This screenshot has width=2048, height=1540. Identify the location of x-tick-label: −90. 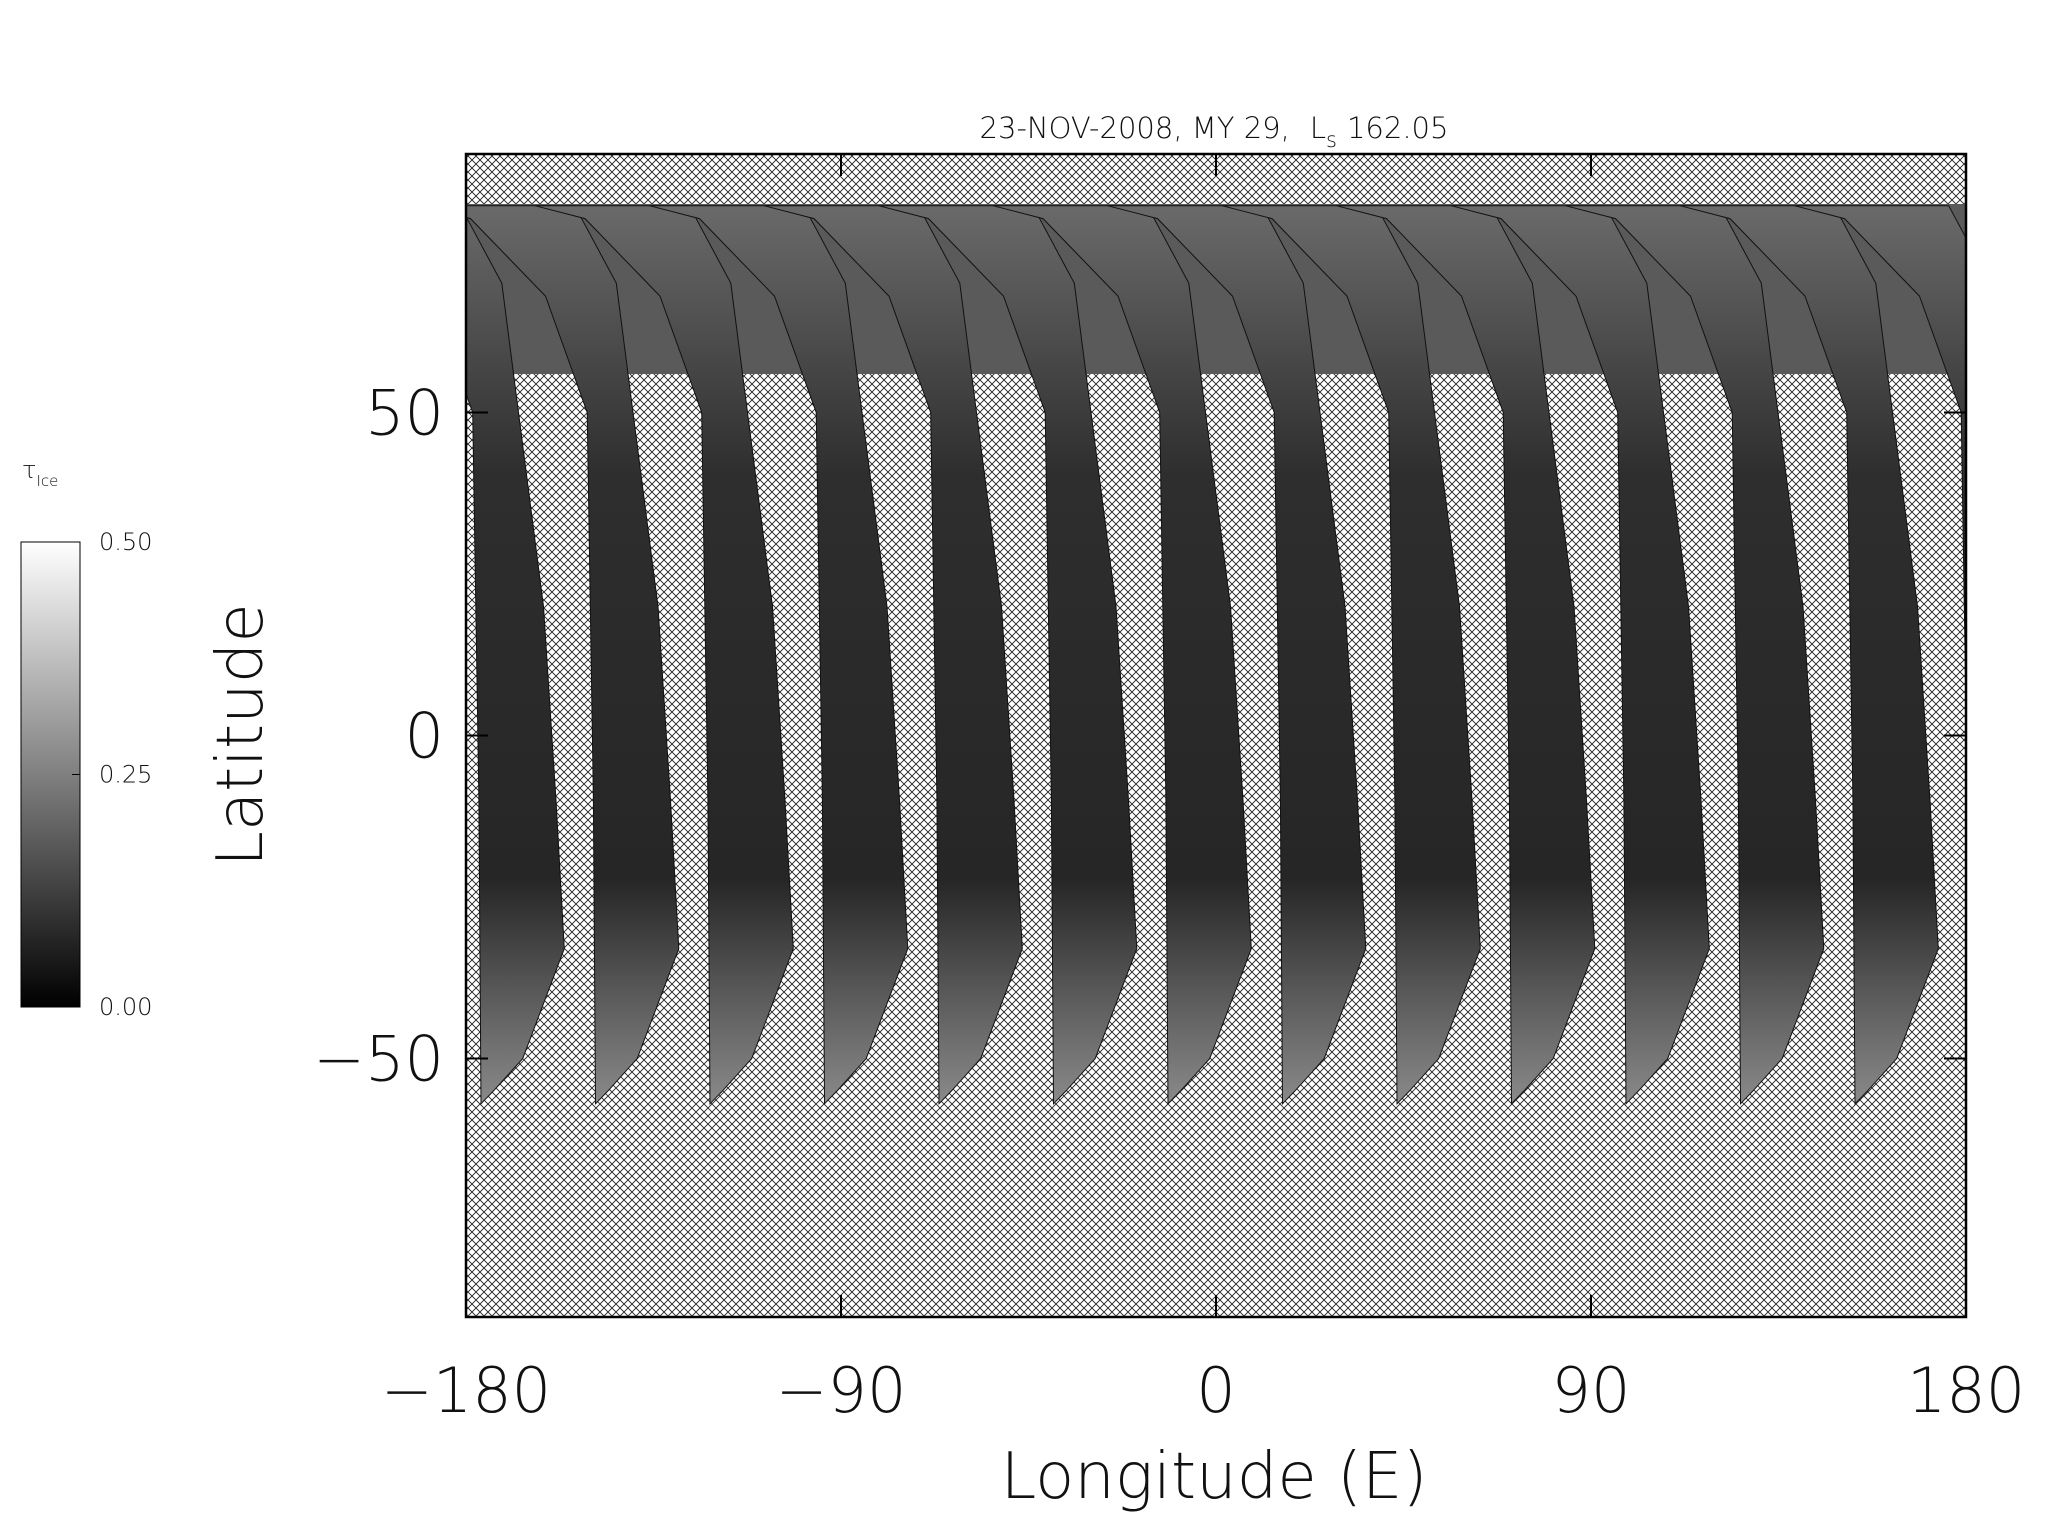
(841, 1390).